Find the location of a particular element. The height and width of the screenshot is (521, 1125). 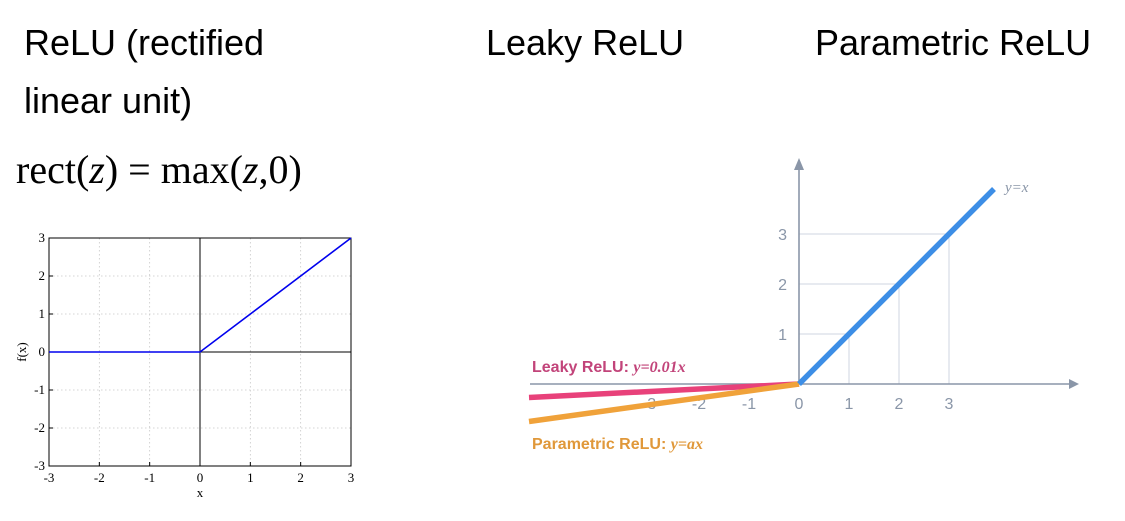

relu-formula: rect(z) = max(z,0) is located at coordinates (159, 169).